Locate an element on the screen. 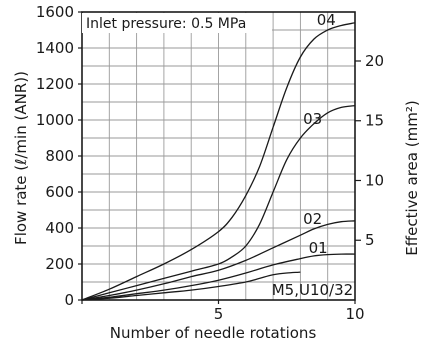  y-tick-label: 0 is located at coordinates (69, 300).